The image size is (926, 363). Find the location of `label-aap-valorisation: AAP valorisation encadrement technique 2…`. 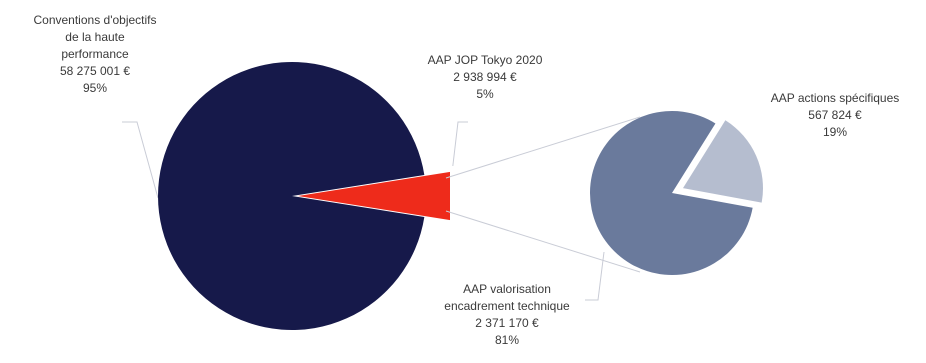

label-aap-valorisation: AAP valorisation encadrement technique 2… is located at coordinates (507, 315).